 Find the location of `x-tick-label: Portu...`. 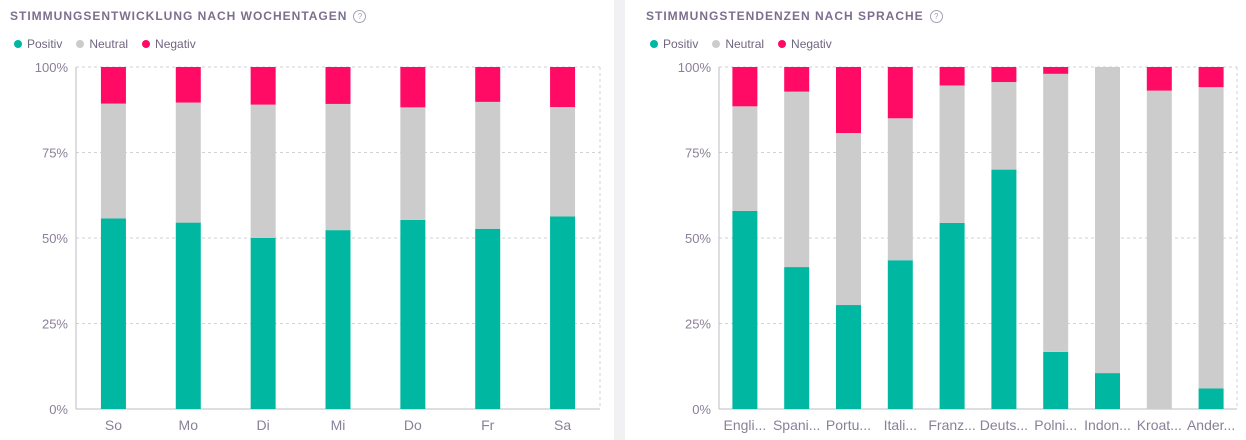

x-tick-label: Portu... is located at coordinates (848, 425).